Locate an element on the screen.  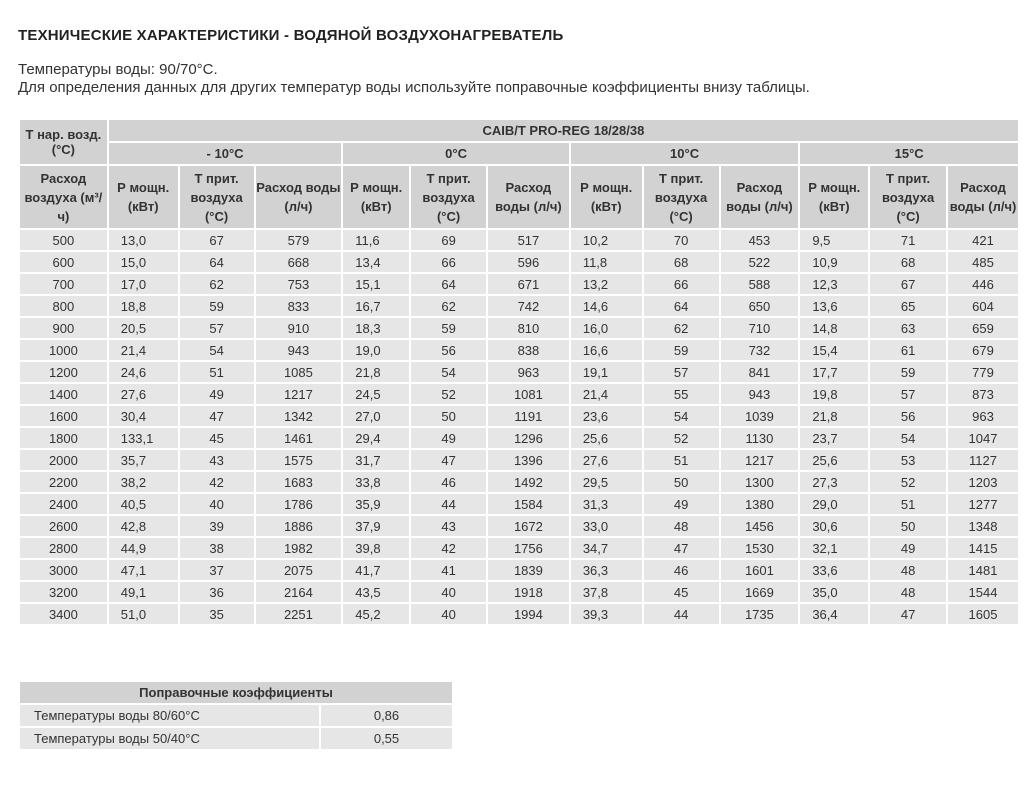
table-cell: 17,0 is located at coordinates (143, 284).